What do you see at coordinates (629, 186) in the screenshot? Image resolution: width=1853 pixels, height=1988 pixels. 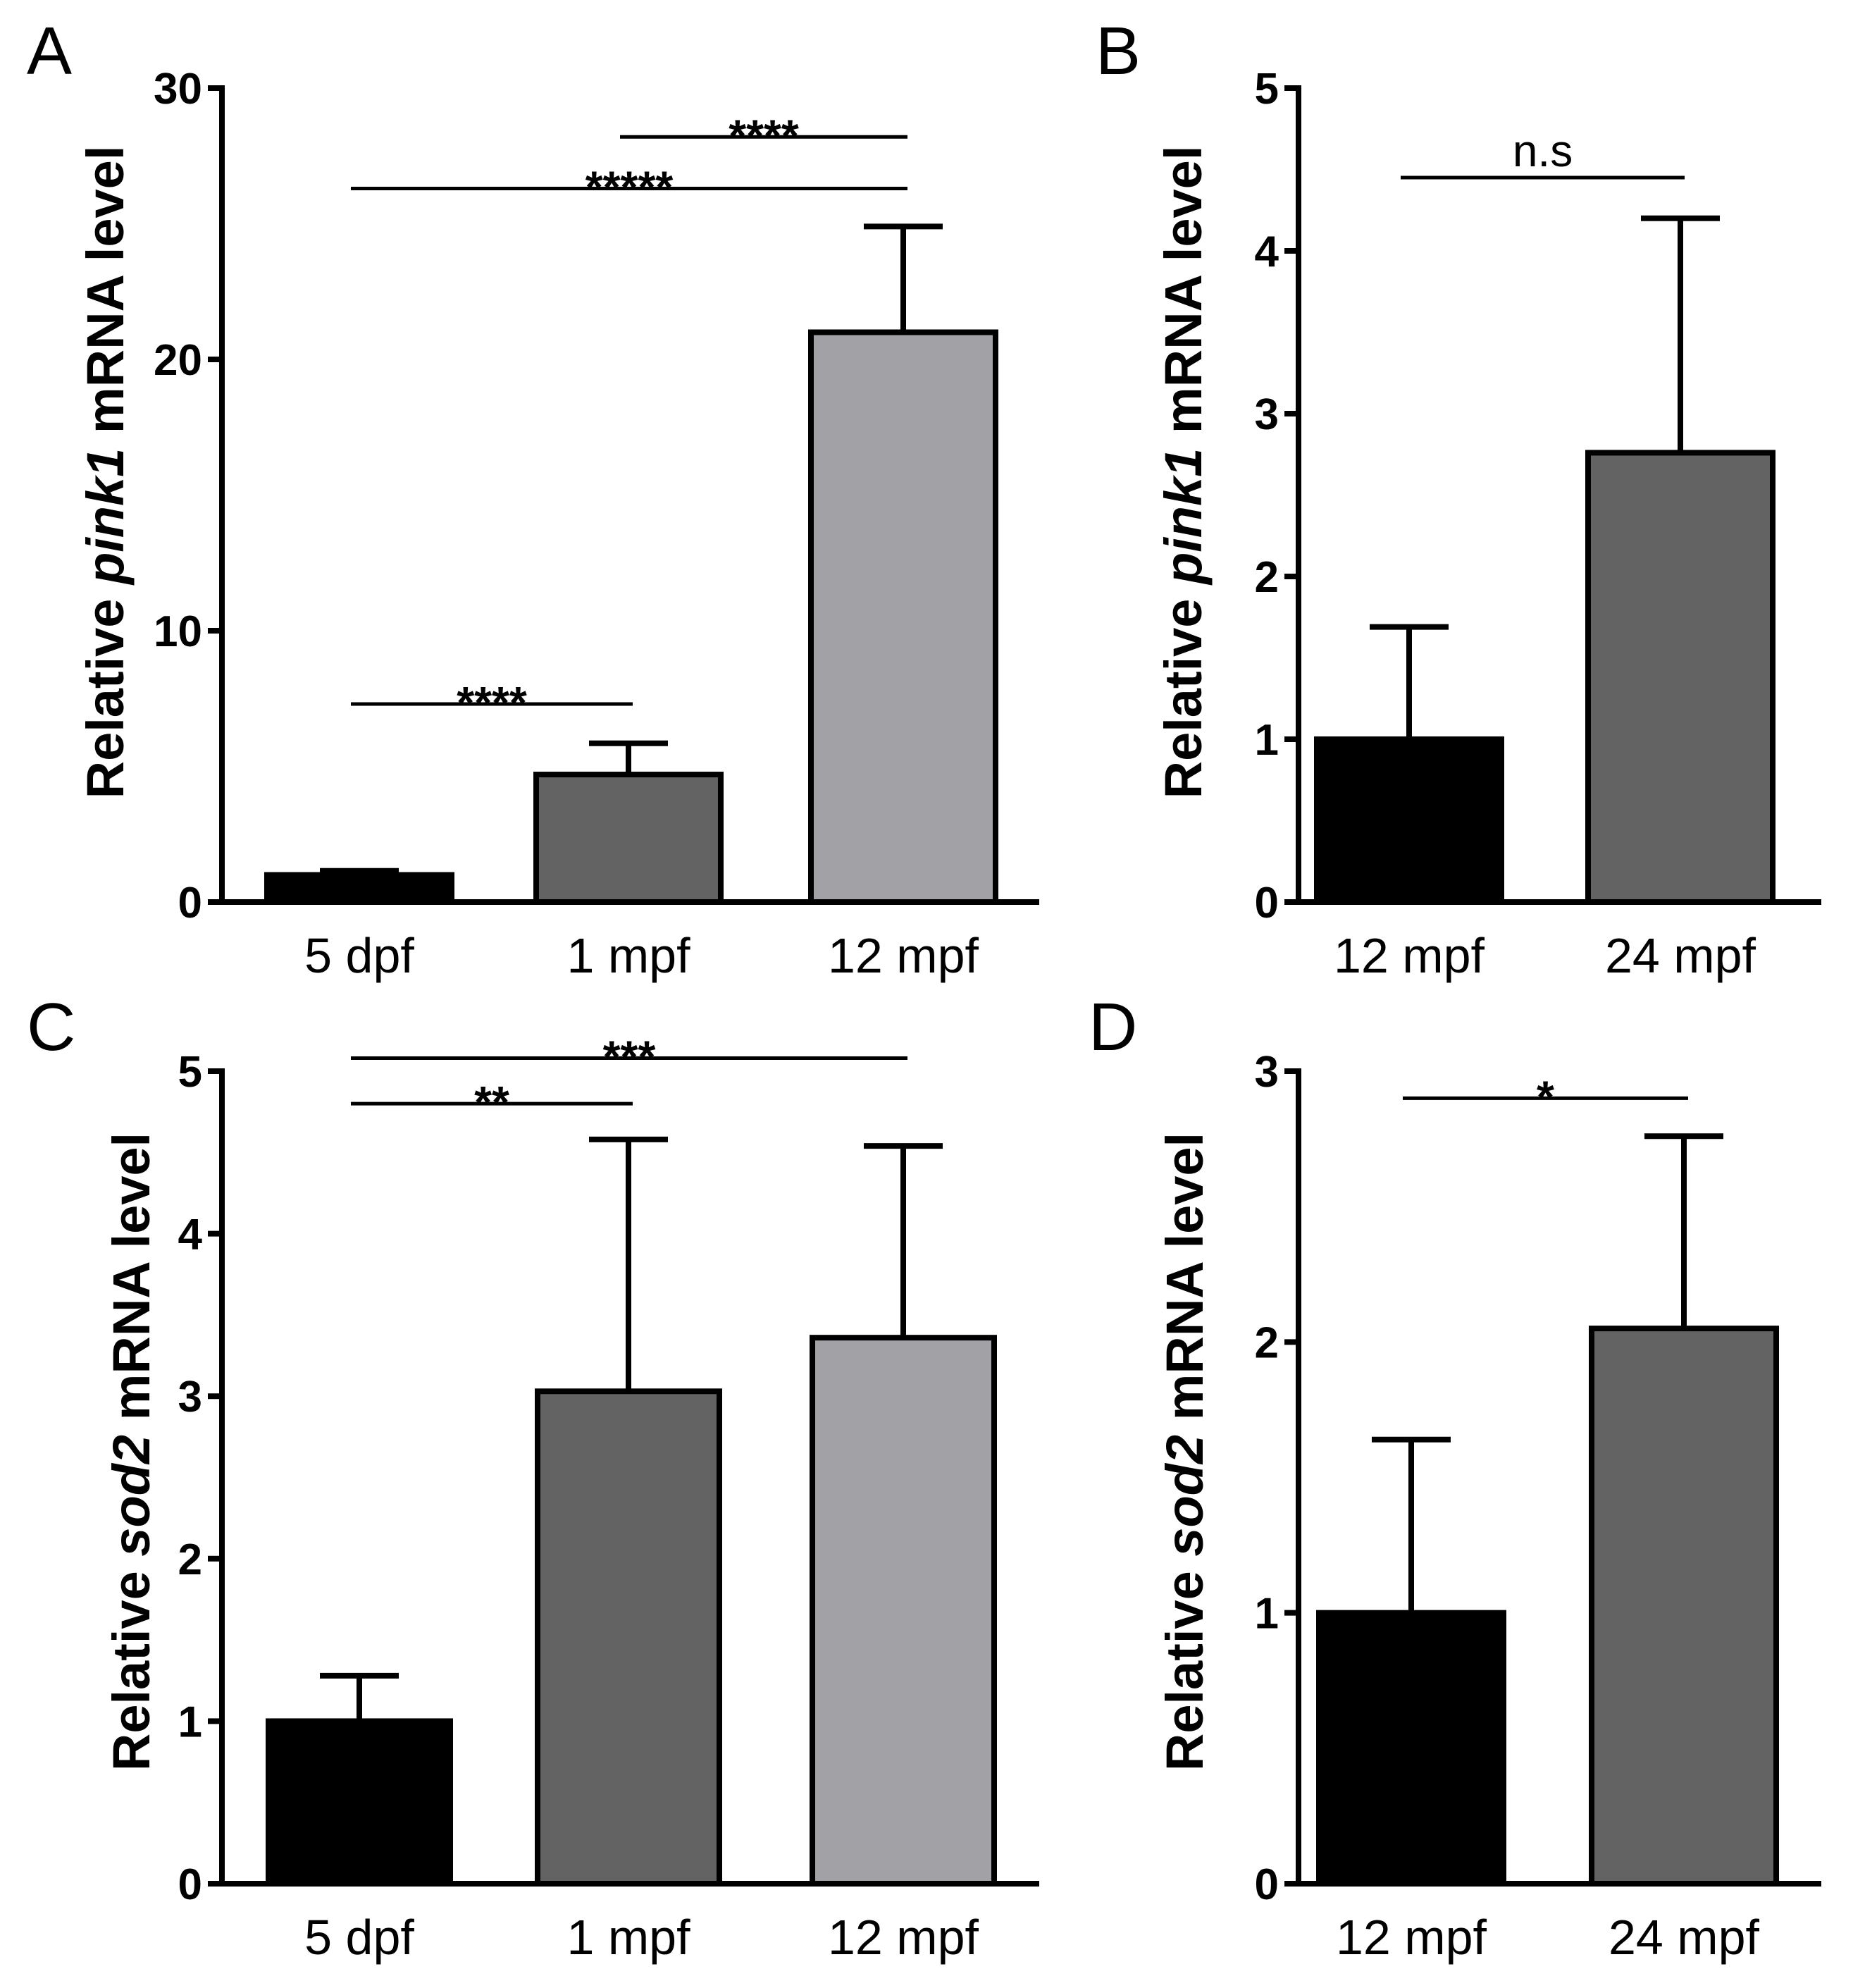 I see `significance-label-a-2: *****` at bounding box center [629, 186].